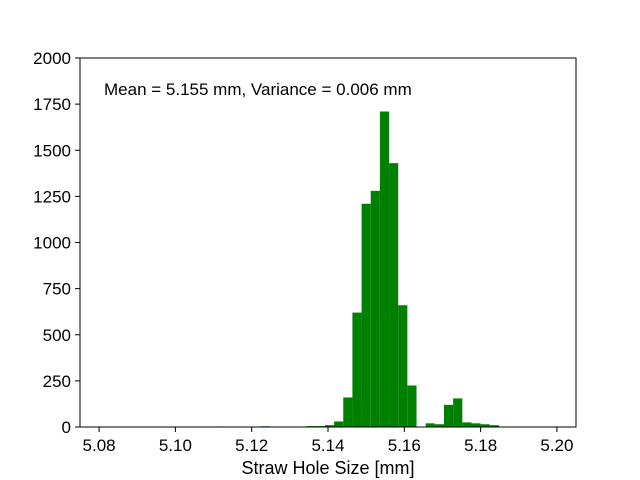 Image resolution: width=640 pixels, height=480 pixels. I want to click on x-tick-label: 5.18, so click(480, 445).